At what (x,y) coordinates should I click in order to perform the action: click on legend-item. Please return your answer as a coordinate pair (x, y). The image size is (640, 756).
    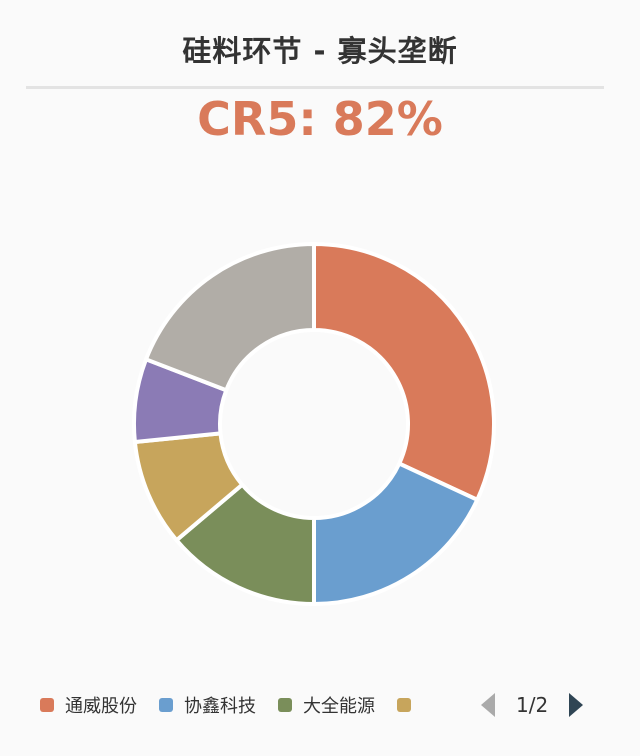
    Looking at the image, I should click on (409, 705).